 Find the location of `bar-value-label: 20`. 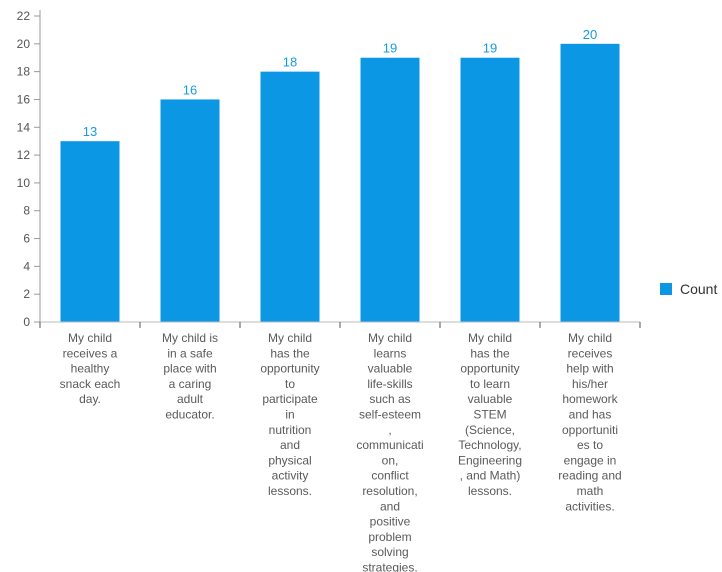

bar-value-label: 20 is located at coordinates (590, 34).